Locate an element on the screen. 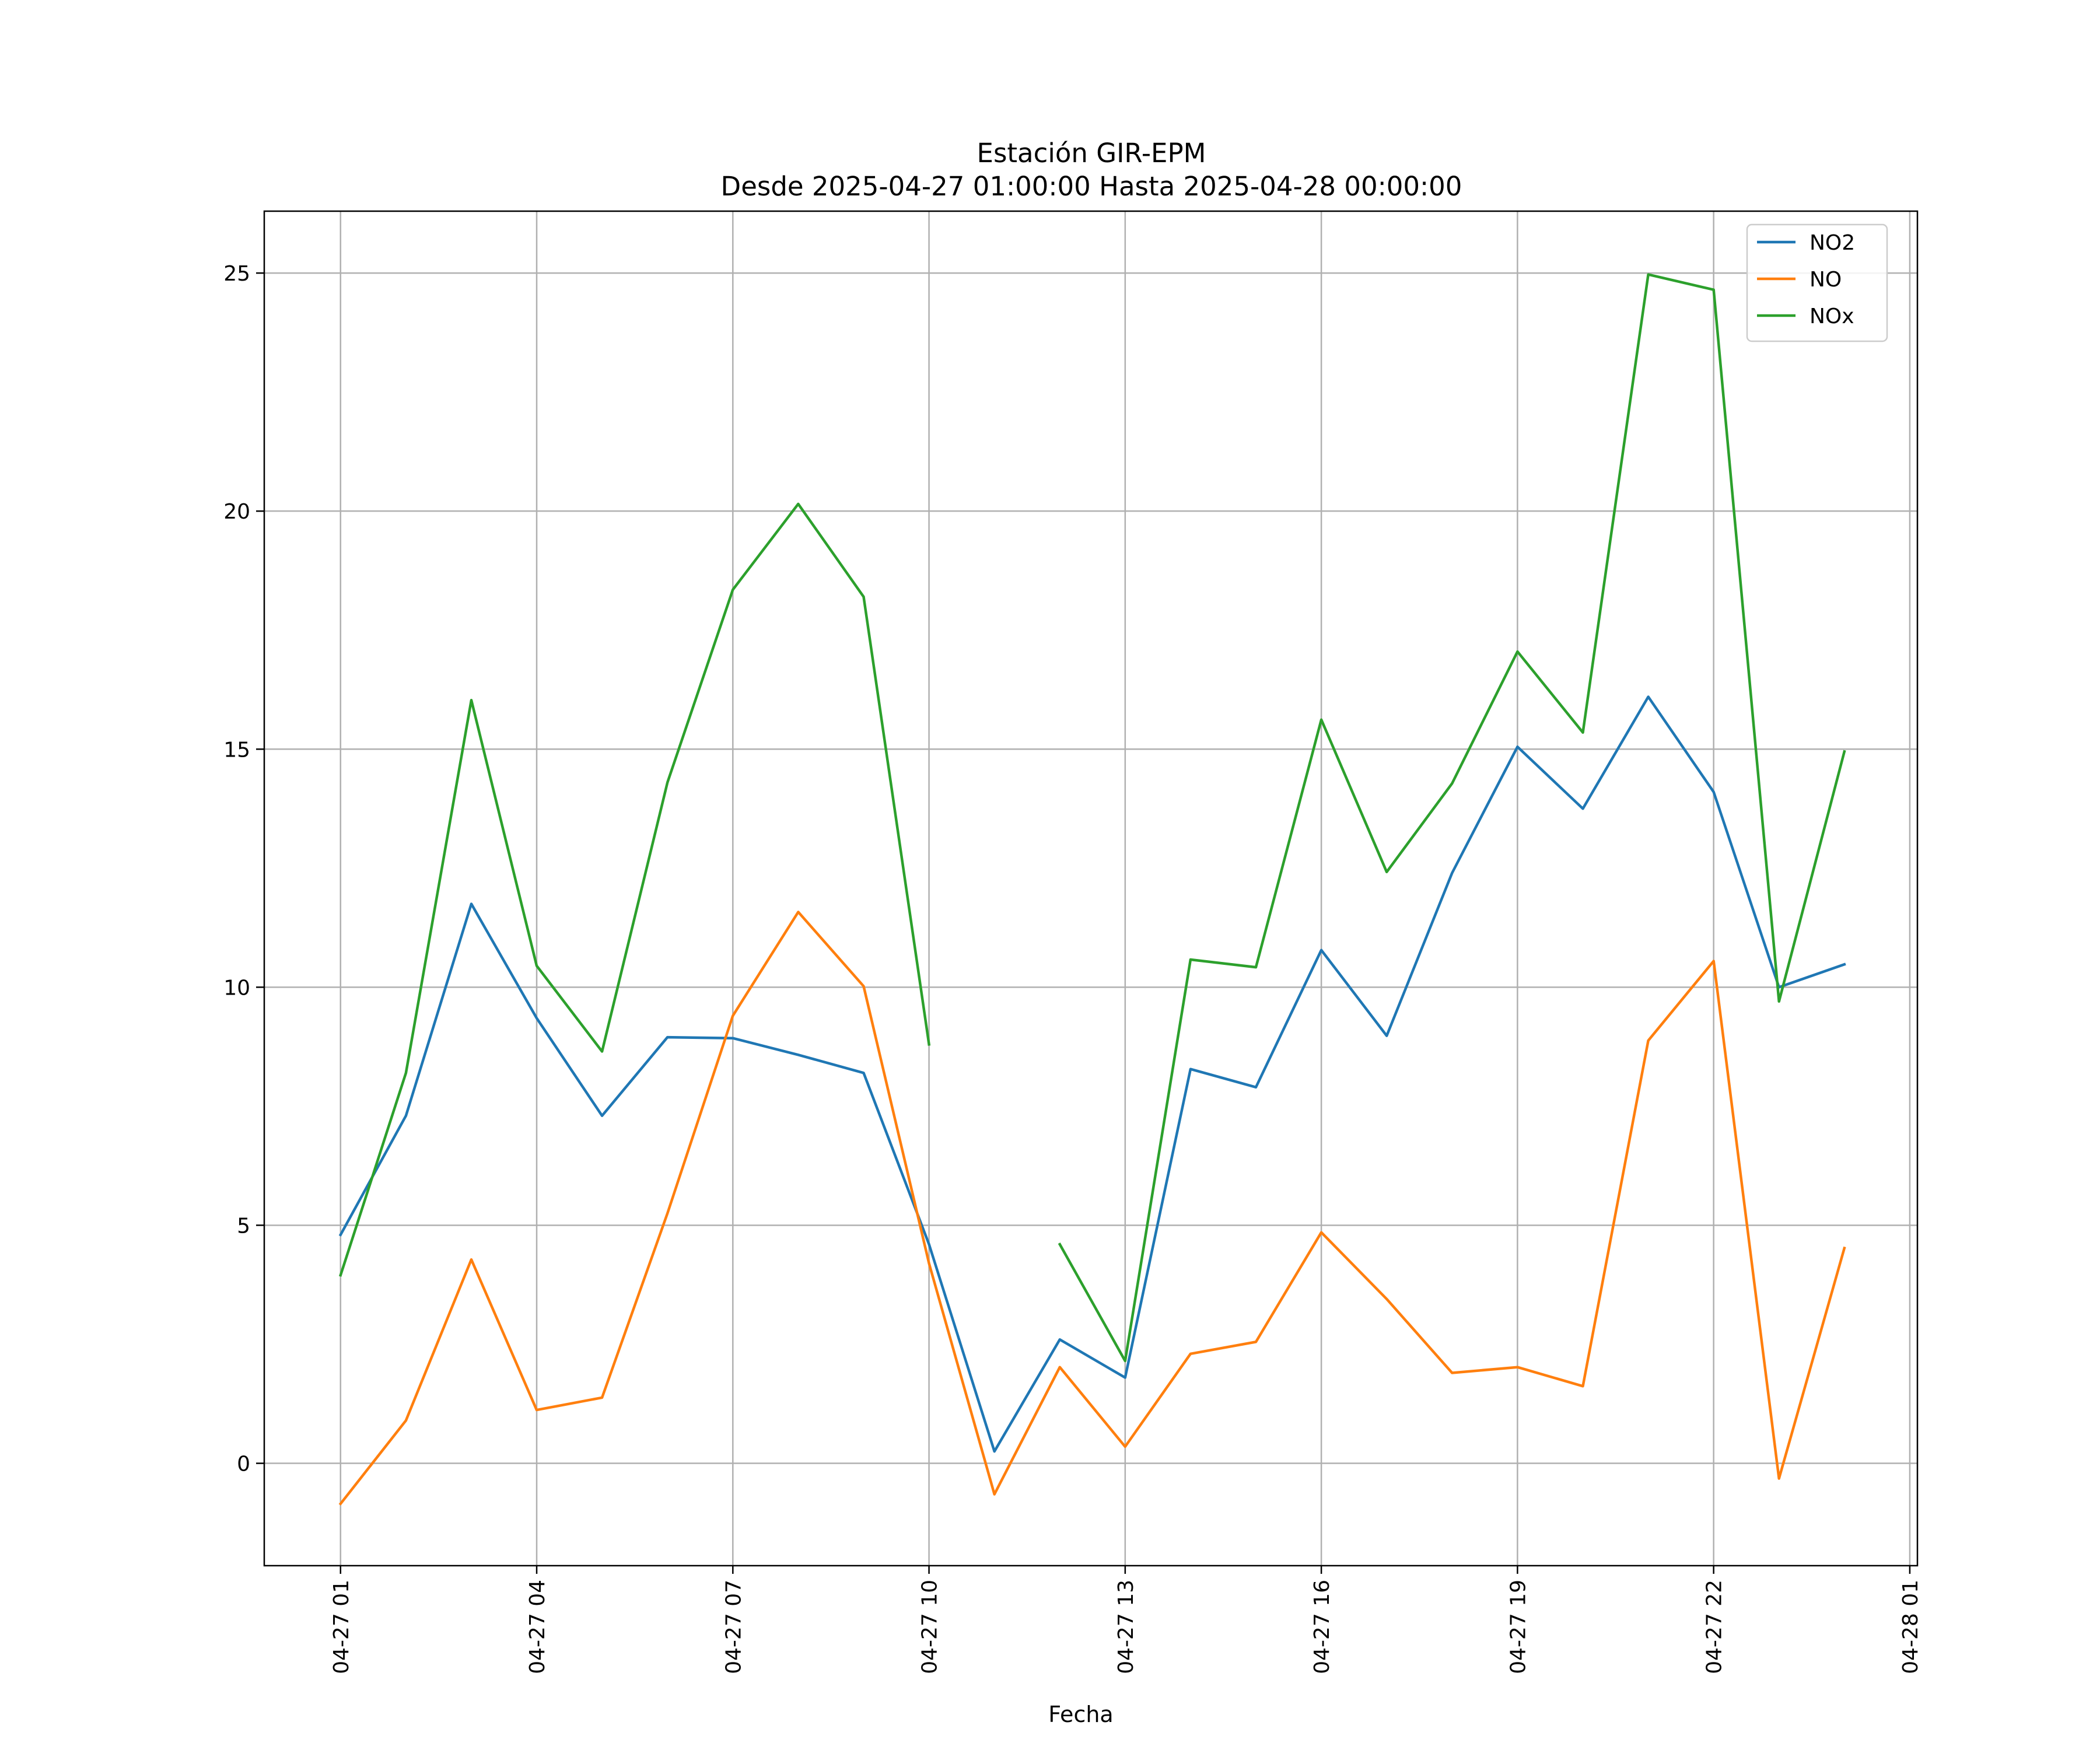 The width and height of the screenshot is (2100, 1750). y-tick-label: 20 is located at coordinates (236, 512).